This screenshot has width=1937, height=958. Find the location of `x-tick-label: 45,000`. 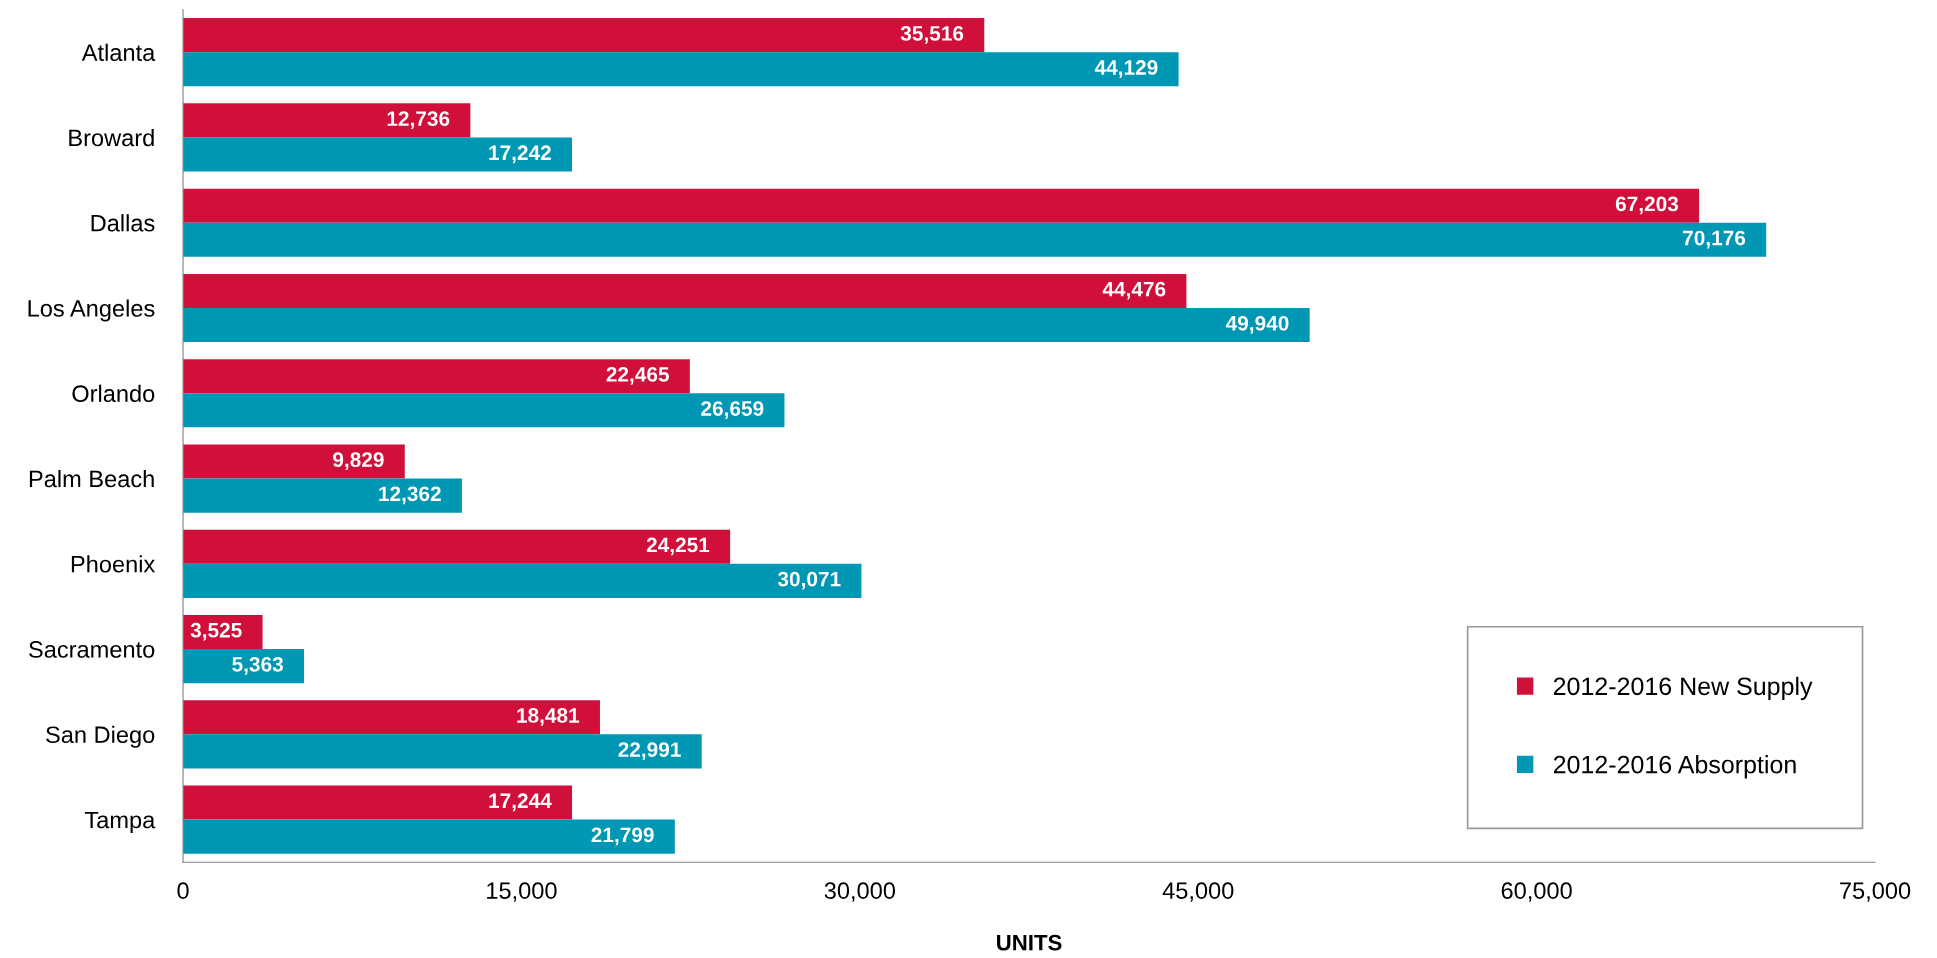

x-tick-label: 45,000 is located at coordinates (1198, 892).